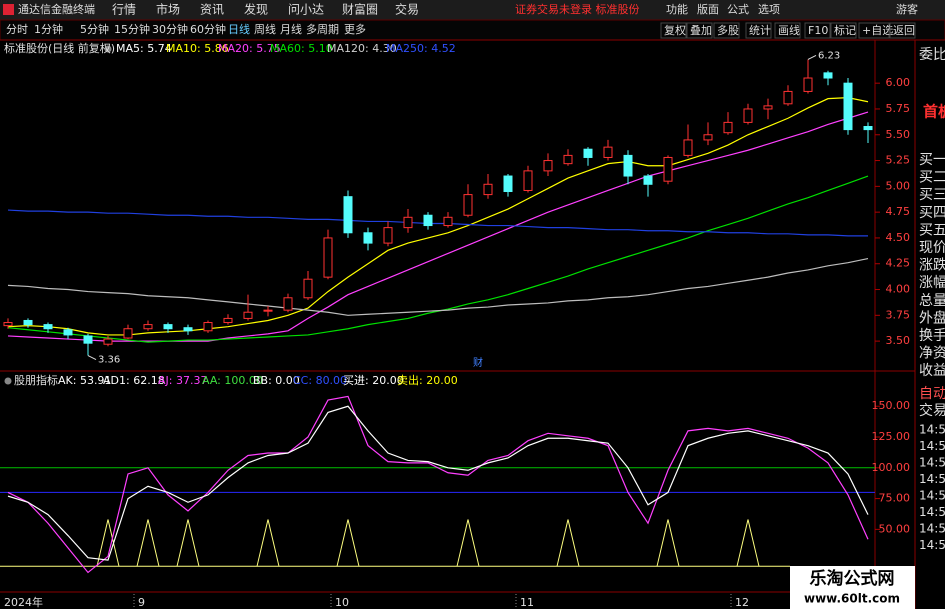  I want to click on menu-item: 问小达, so click(306, 10).